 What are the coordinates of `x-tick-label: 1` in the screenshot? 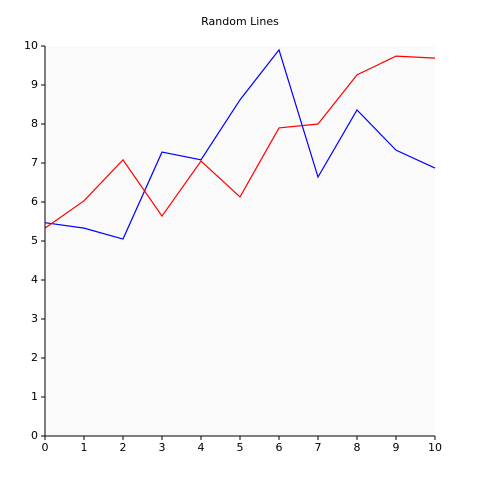 It's located at (84, 447).